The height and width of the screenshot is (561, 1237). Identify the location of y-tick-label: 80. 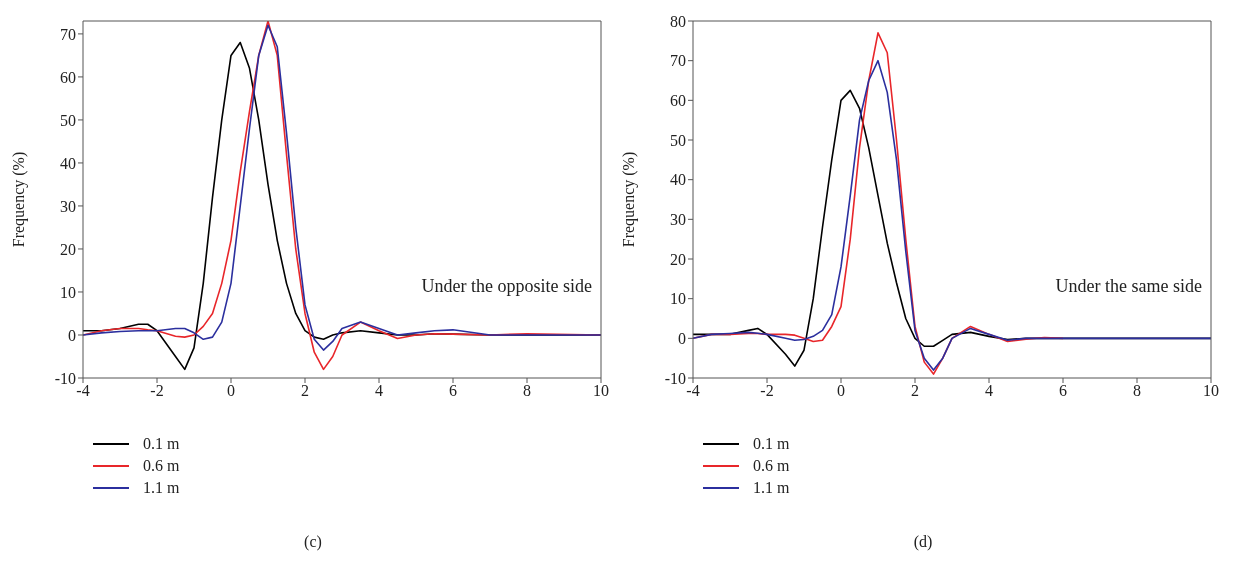
(678, 21).